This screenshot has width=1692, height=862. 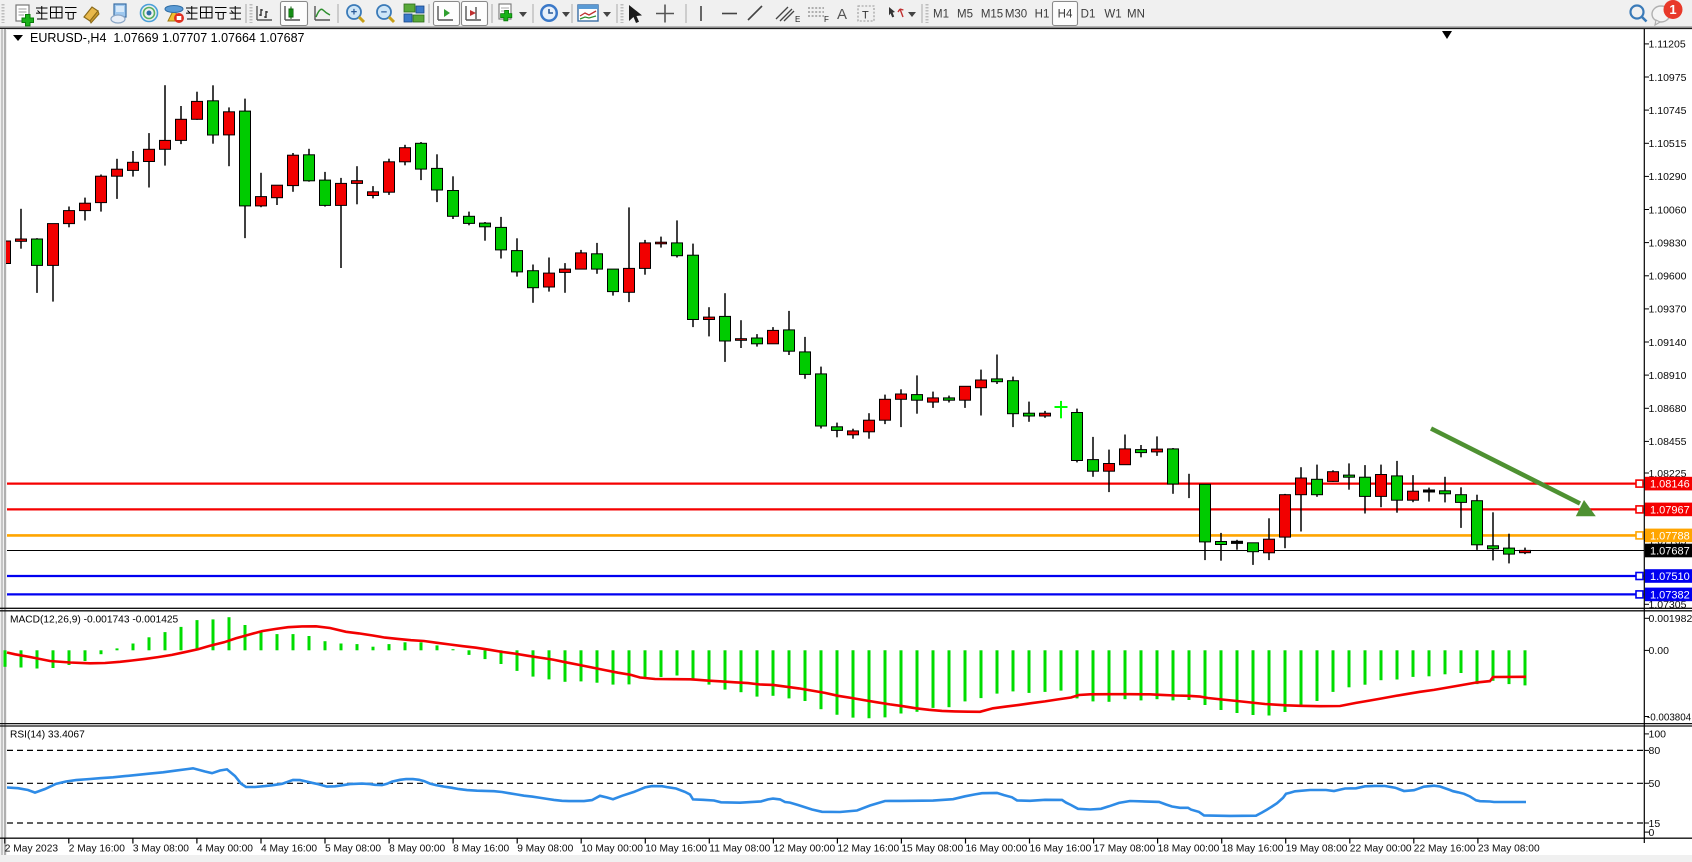 I want to click on svg-text: 18 May 16:00, so click(x=1253, y=849).